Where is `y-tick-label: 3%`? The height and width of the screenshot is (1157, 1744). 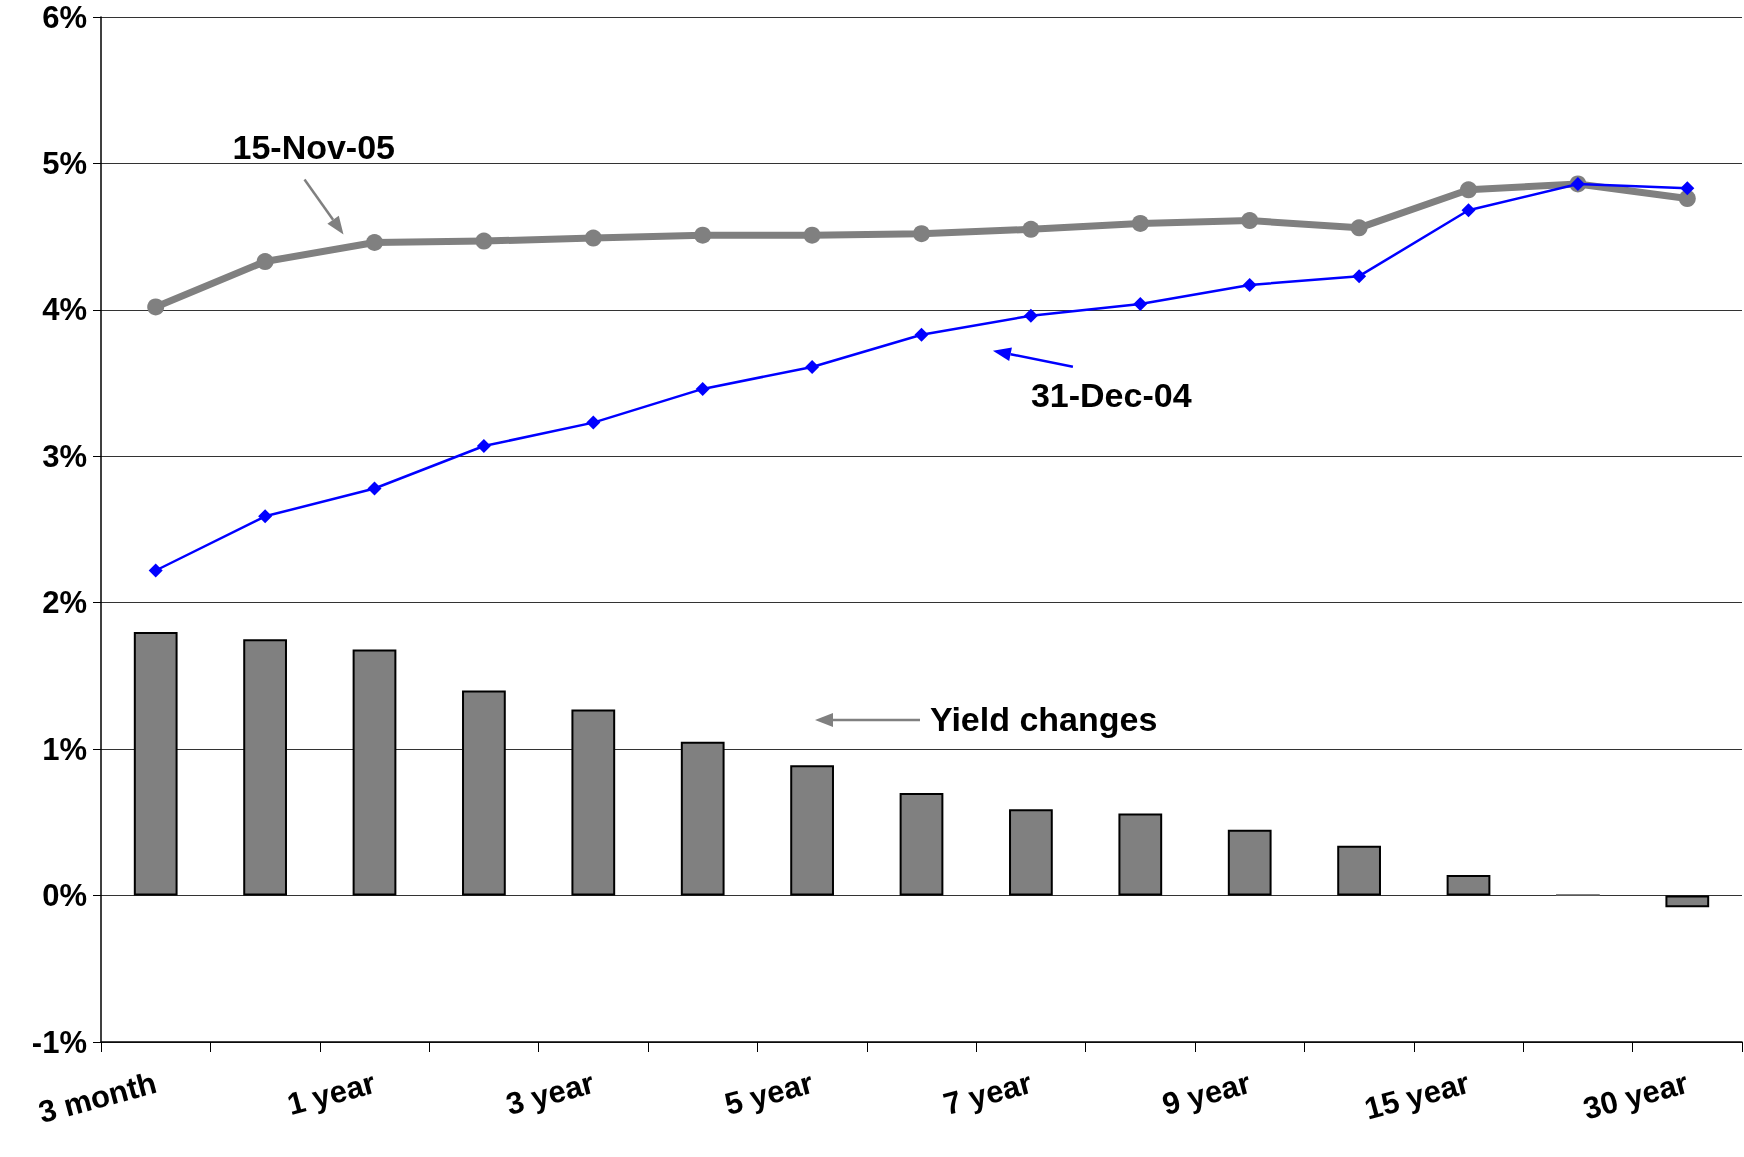 y-tick-label: 3% is located at coordinates (64, 456).